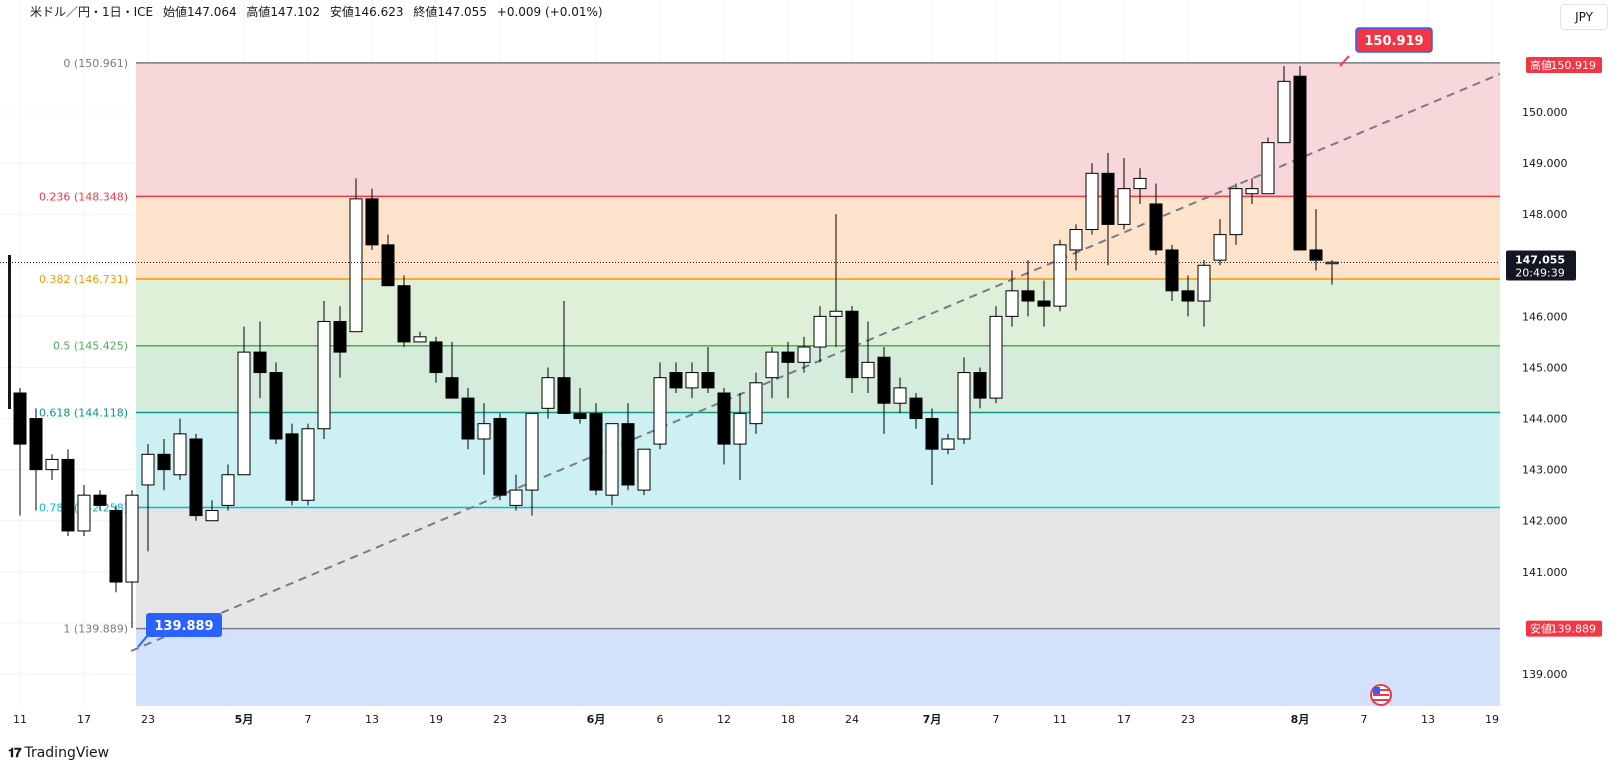 This screenshot has height=769, width=1624. What do you see at coordinates (83, 279) in the screenshot?
I see `fib-level-label: 0.382 (146.731)` at bounding box center [83, 279].